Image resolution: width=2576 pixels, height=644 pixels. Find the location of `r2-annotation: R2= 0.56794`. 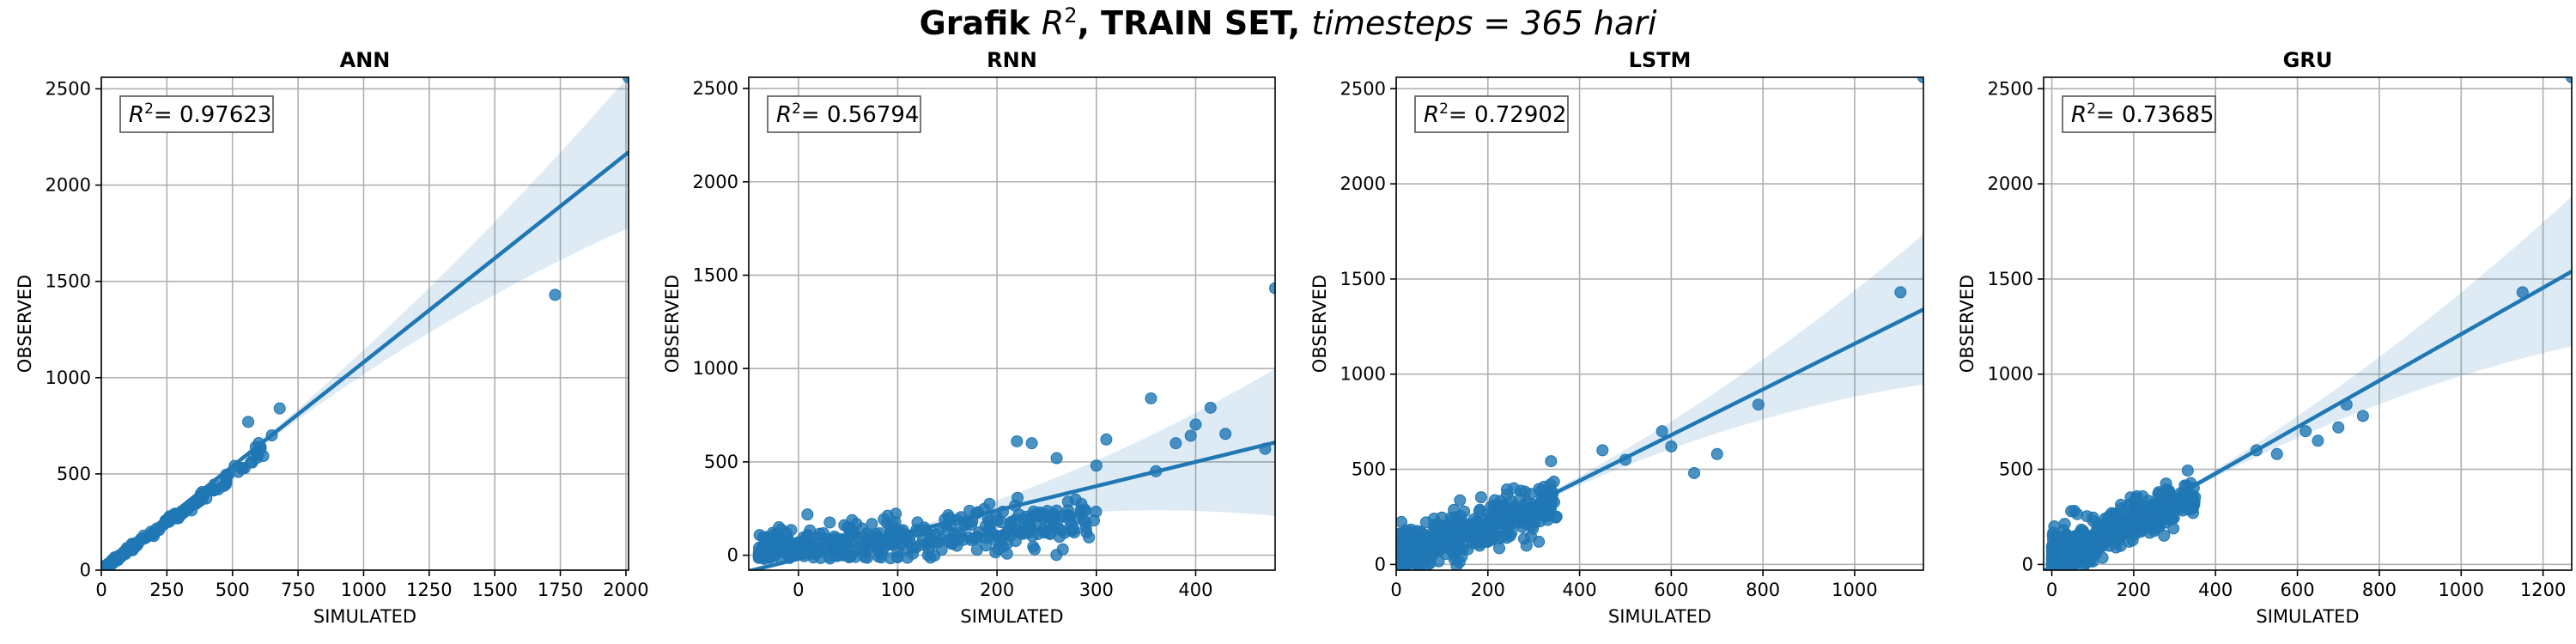

r2-annotation: R2= 0.56794 is located at coordinates (847, 114).